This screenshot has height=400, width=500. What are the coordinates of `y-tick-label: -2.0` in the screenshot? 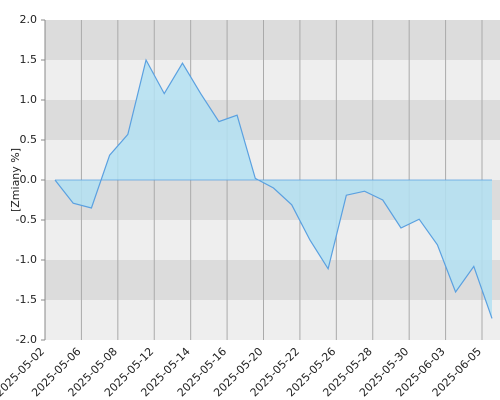 It's located at (26, 339).